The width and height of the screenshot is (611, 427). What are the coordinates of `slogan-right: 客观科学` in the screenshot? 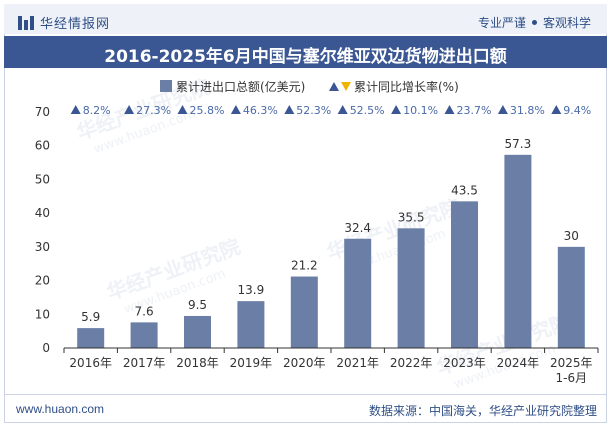 It's located at (566, 23).